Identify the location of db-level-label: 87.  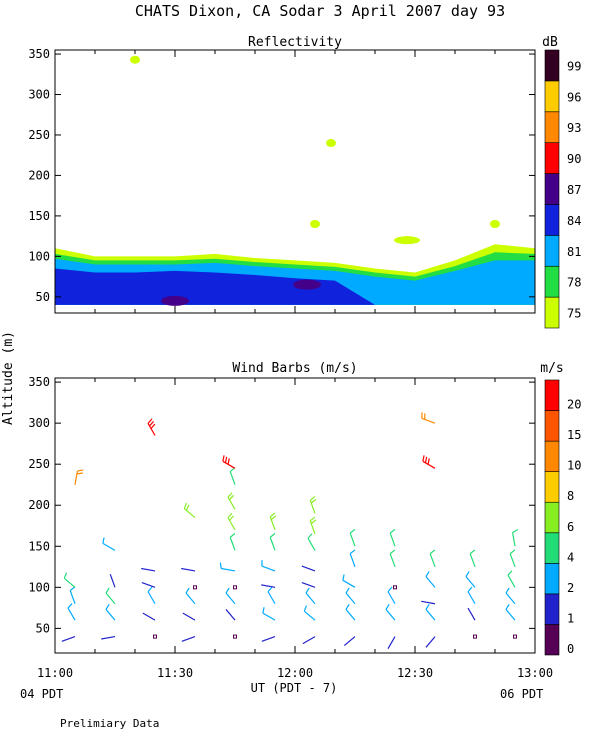
(574, 190).